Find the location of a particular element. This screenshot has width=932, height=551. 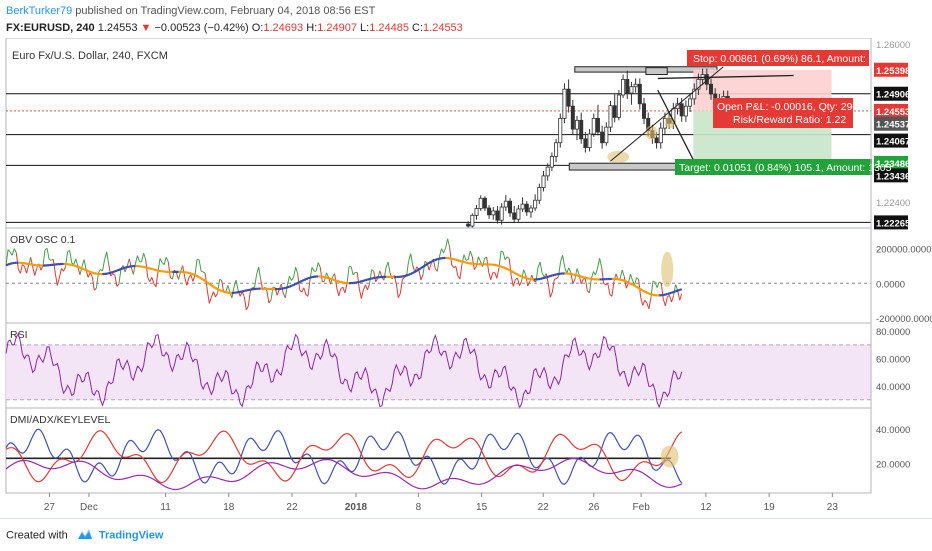

x-tick-label: 26 is located at coordinates (594, 507).